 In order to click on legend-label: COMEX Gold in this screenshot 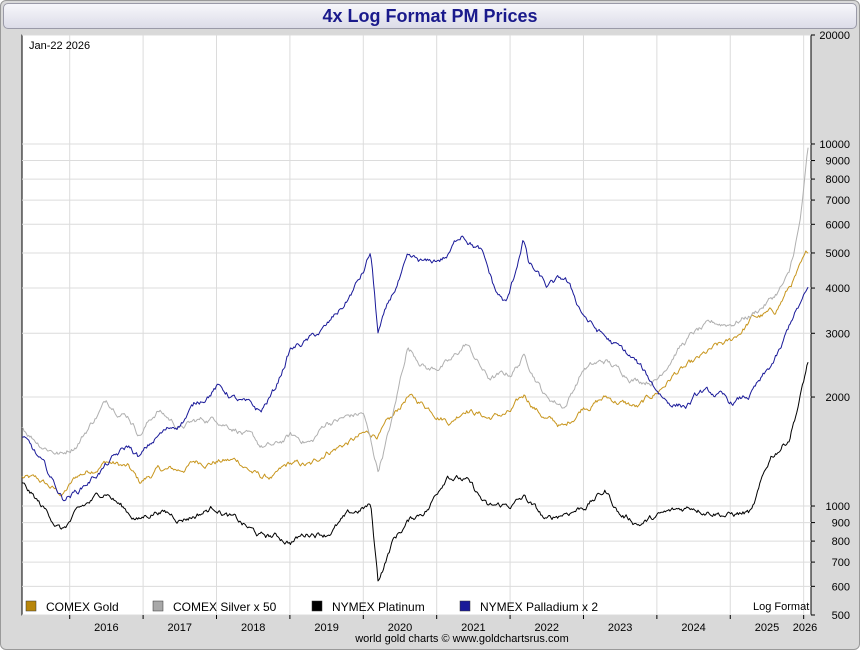, I will do `click(82, 607)`.